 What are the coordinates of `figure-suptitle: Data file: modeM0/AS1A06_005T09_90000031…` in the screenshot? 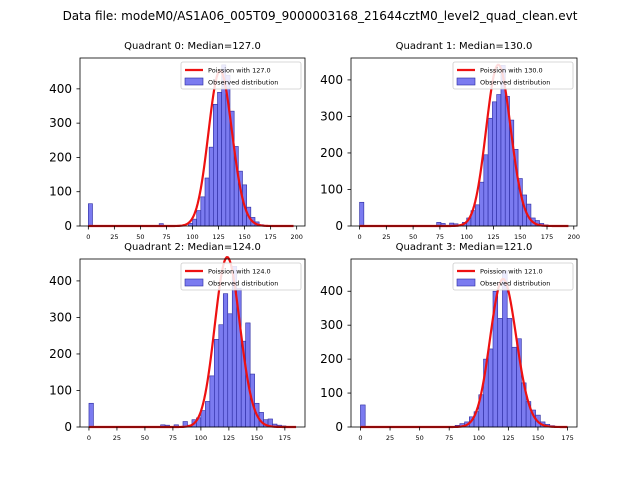 It's located at (320, 16).